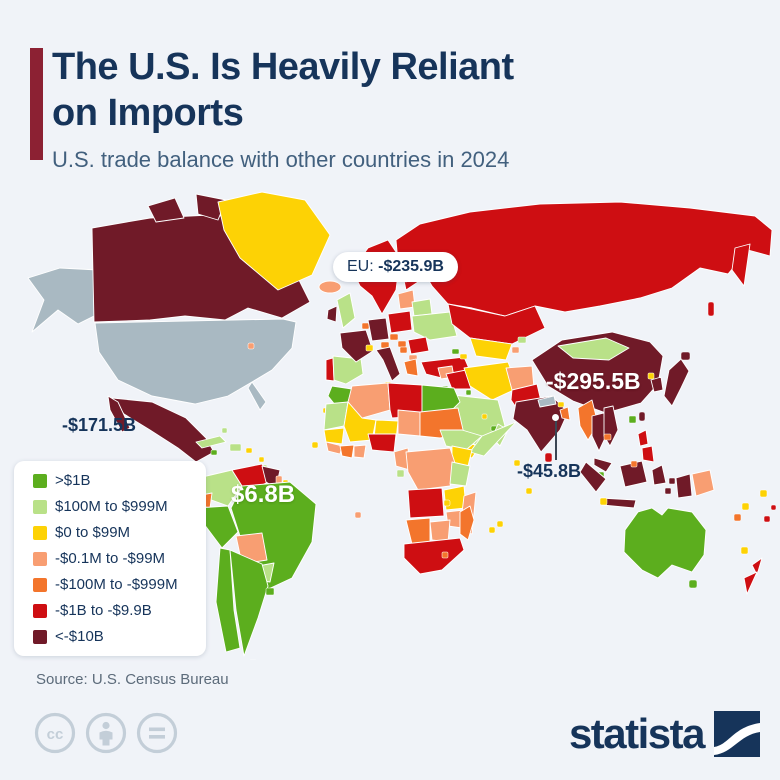 This screenshot has width=780, height=780. What do you see at coordinates (741, 265) in the screenshot?
I see `russia-kamchatka` at bounding box center [741, 265].